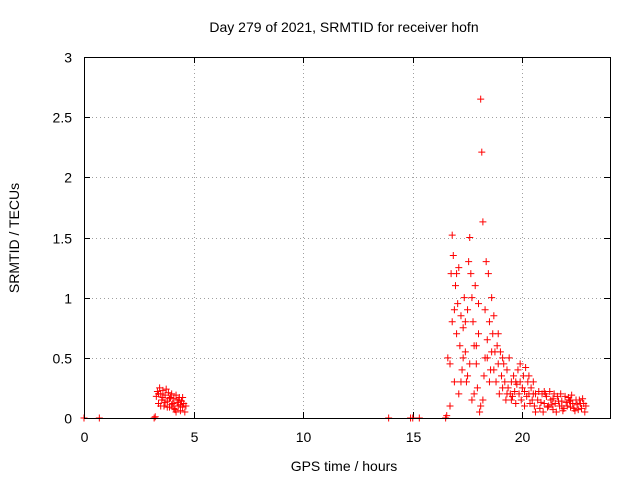 The width and height of the screenshot is (640, 480). What do you see at coordinates (68, 419) in the screenshot?
I see `y-tick-label: 0` at bounding box center [68, 419].